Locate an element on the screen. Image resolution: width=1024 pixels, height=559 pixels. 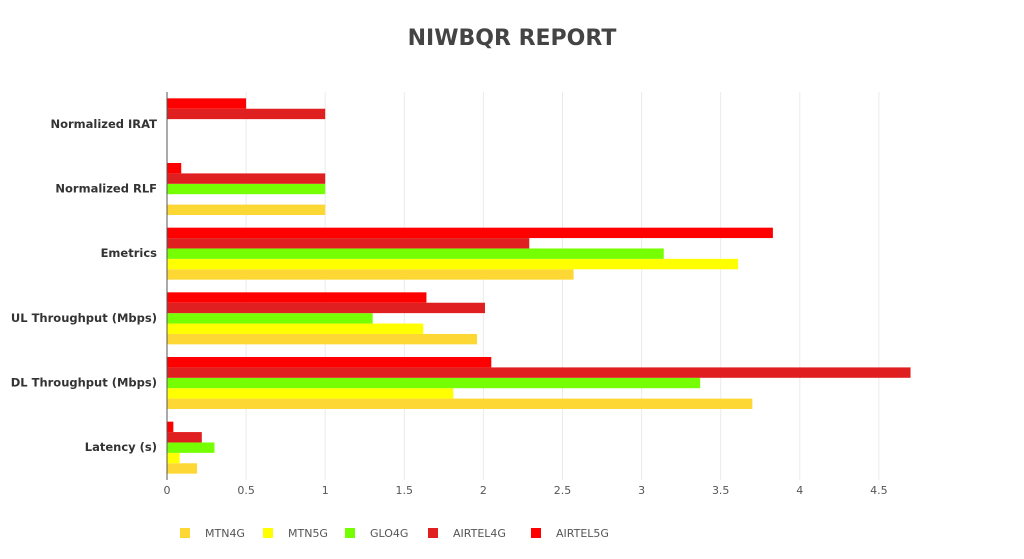
x-tick-label: 0.5 is located at coordinates (246, 490).